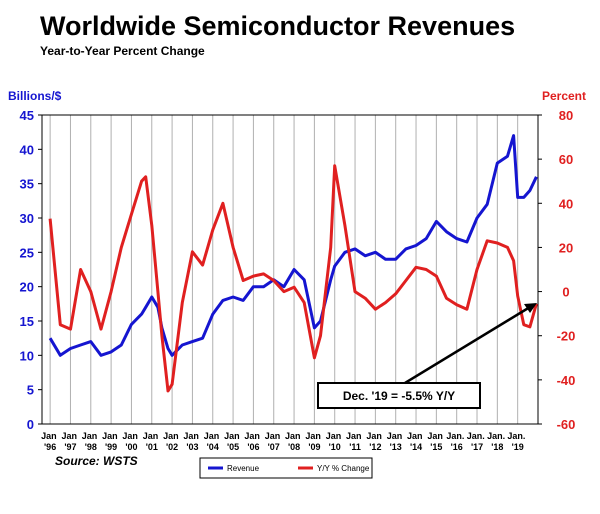 The image size is (600, 514). Describe the element at coordinates (27, 287) in the screenshot. I see `y-tick-label: 20` at that location.